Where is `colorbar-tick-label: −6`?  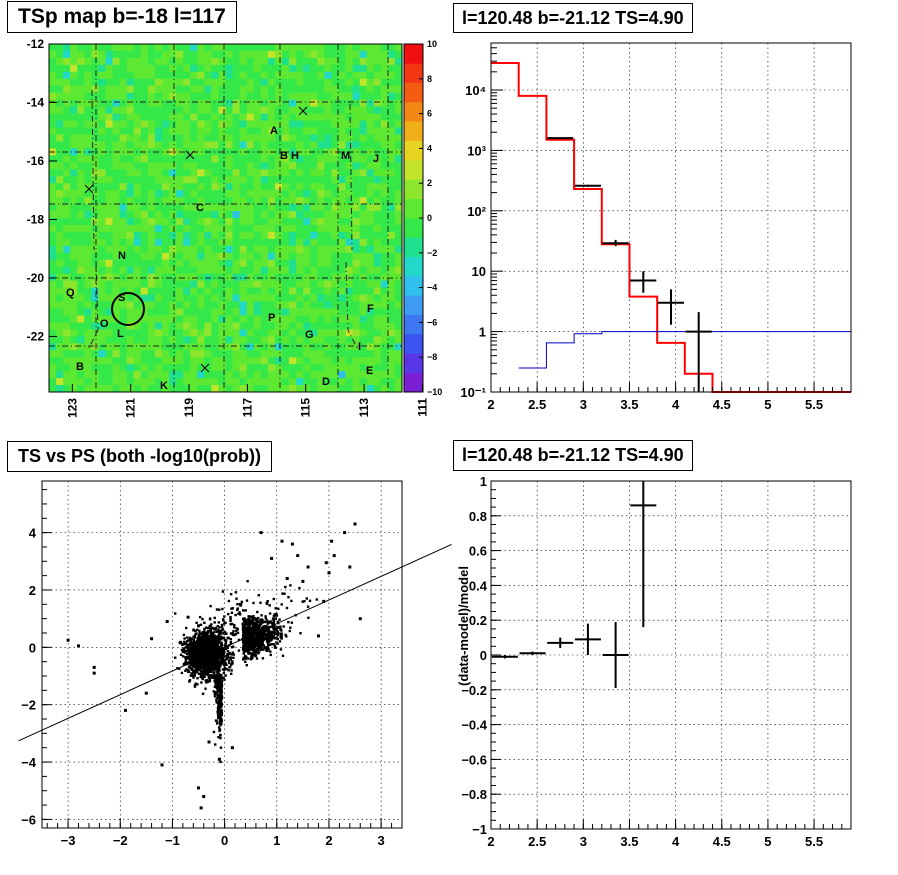
colorbar-tick-label: −6 is located at coordinates (432, 322).